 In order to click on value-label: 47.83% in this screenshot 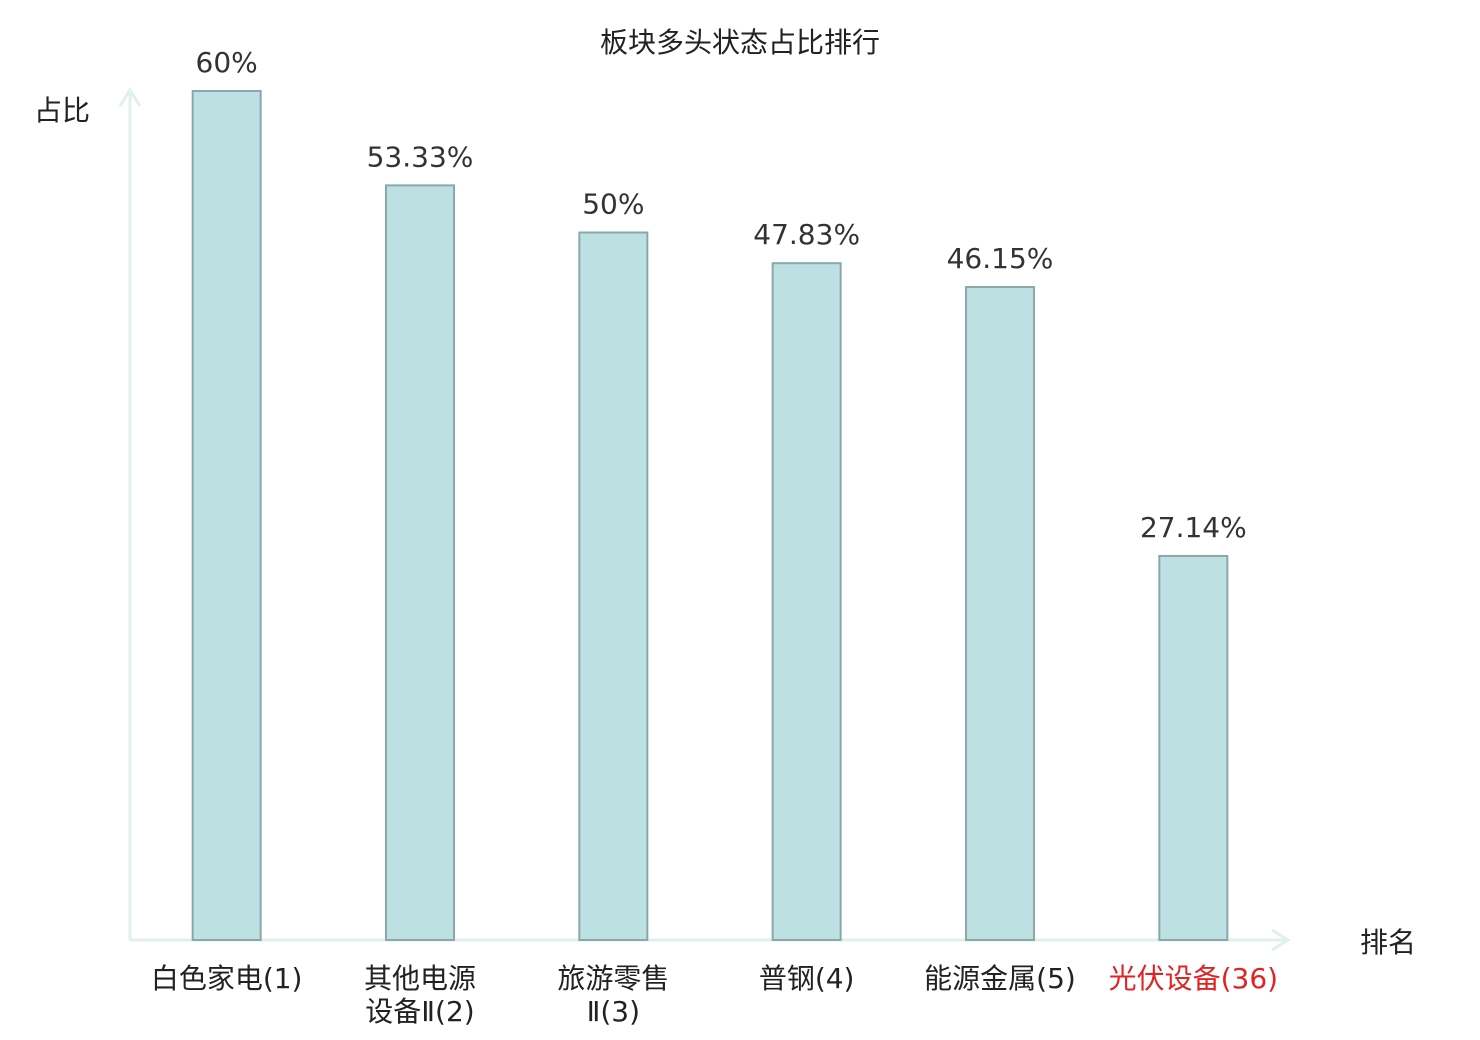, I will do `click(806, 234)`.